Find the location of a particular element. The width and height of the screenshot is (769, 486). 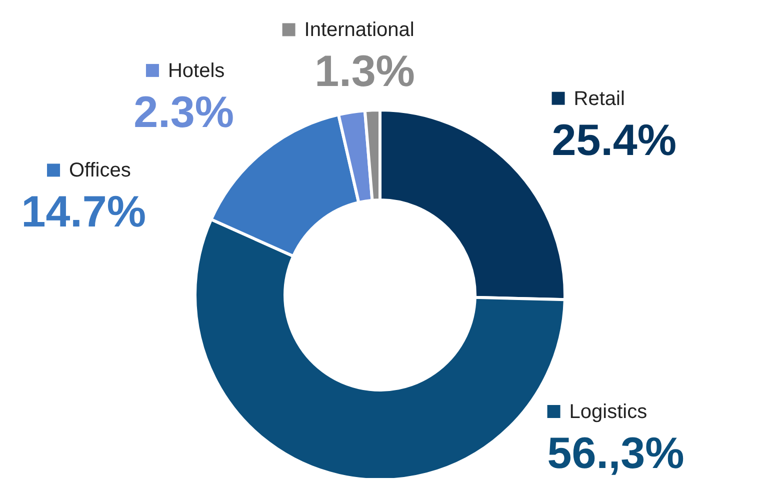

legend-label: Logistics is located at coordinates (608, 412).